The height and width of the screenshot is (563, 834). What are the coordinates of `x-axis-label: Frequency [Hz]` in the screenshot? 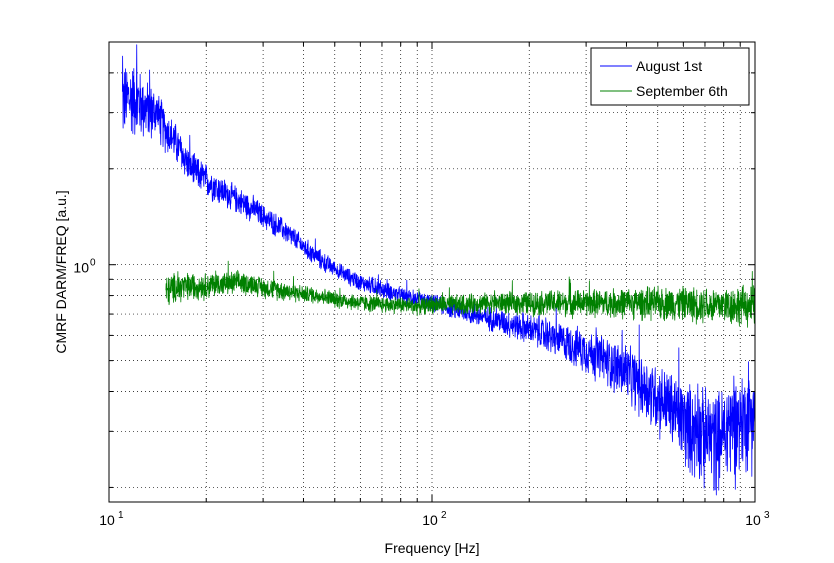 It's located at (432, 548).